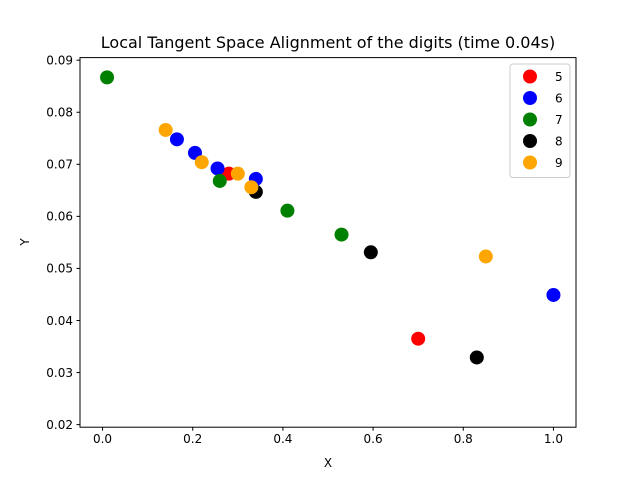 The height and width of the screenshot is (484, 640). Describe the element at coordinates (59, 269) in the screenshot. I see `y-tick-label: 0.05` at that location.